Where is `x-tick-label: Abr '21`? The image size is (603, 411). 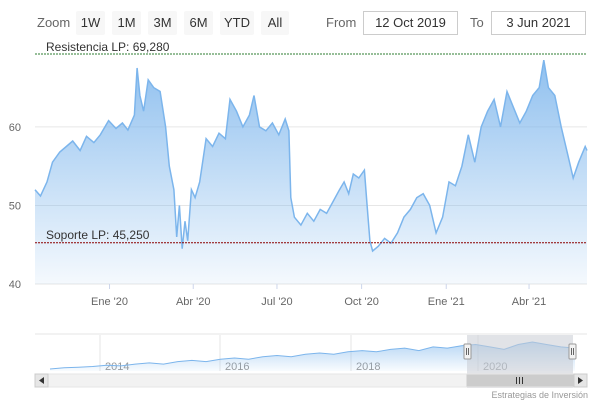 x-tick-label: Abr '21 is located at coordinates (529, 302).